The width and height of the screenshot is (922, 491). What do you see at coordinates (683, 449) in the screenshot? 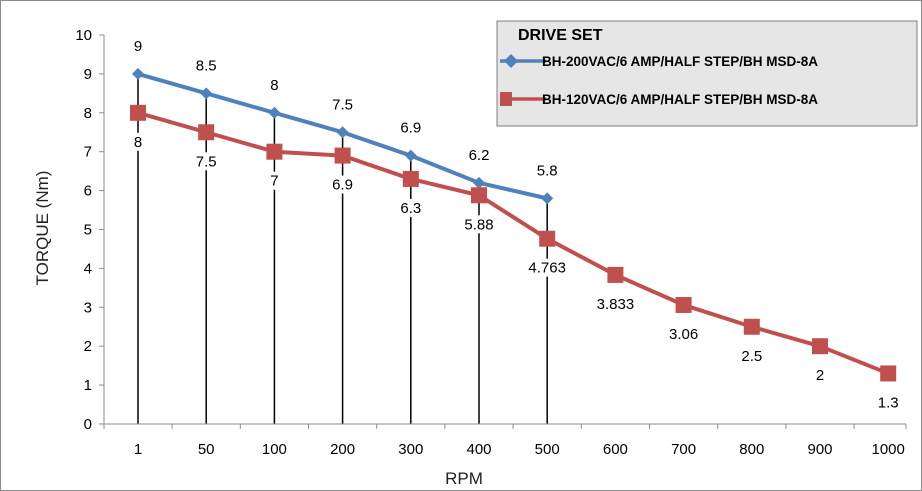
I see `x-tick-label: 700` at bounding box center [683, 449].